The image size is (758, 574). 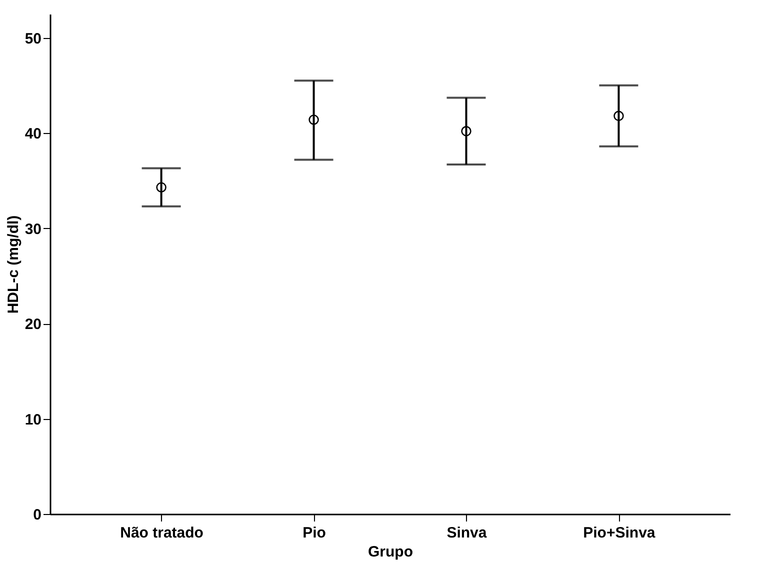 What do you see at coordinates (467, 533) in the screenshot?
I see `x-tick-label: Sinva` at bounding box center [467, 533].